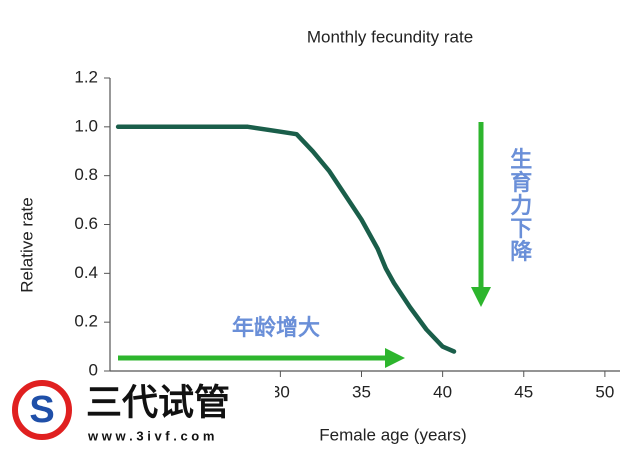  Describe the element at coordinates (86, 76) in the screenshot. I see `y-tick-label: 1.2` at that location.